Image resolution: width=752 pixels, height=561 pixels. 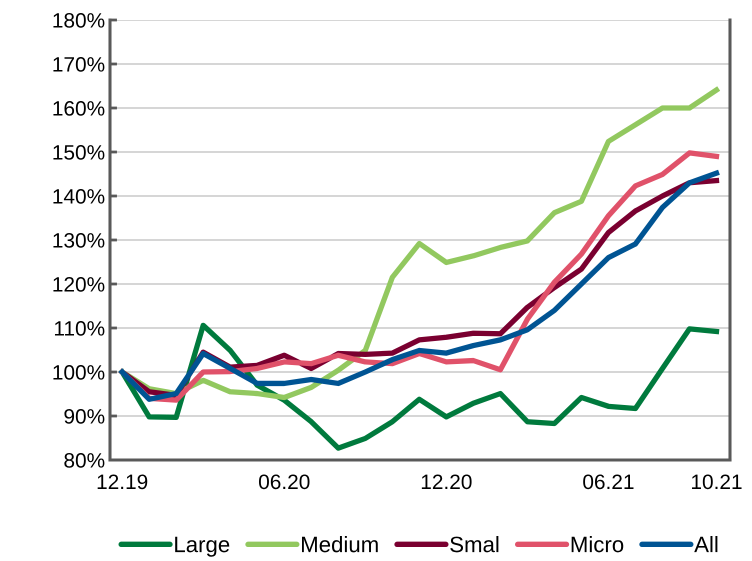 What do you see at coordinates (78, 372) in the screenshot?
I see `y-tick-label: 100%` at bounding box center [78, 372].